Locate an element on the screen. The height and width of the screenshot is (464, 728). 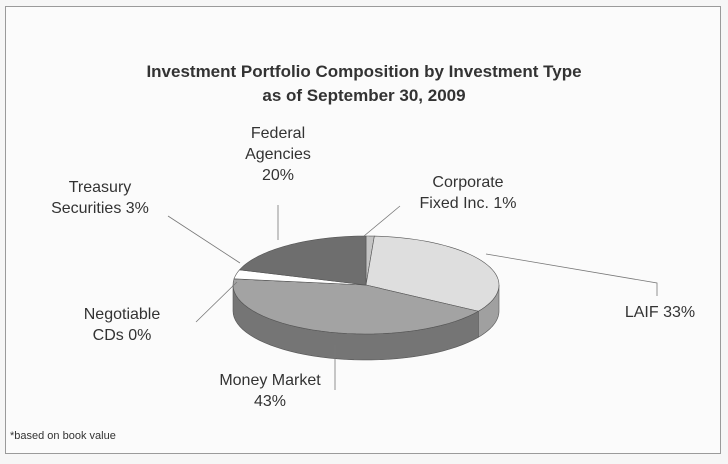
slice-name: Federal Agencies is located at coordinates (278, 144).